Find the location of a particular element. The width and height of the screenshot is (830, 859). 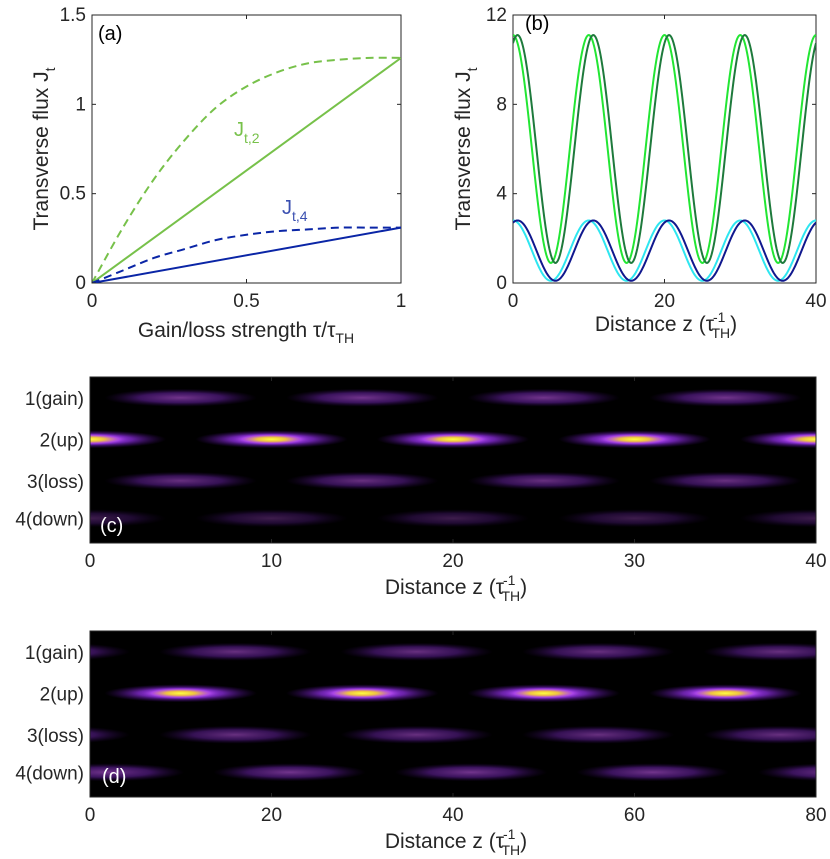

panel-d-row-label: 3(loss) is located at coordinates (55, 736).